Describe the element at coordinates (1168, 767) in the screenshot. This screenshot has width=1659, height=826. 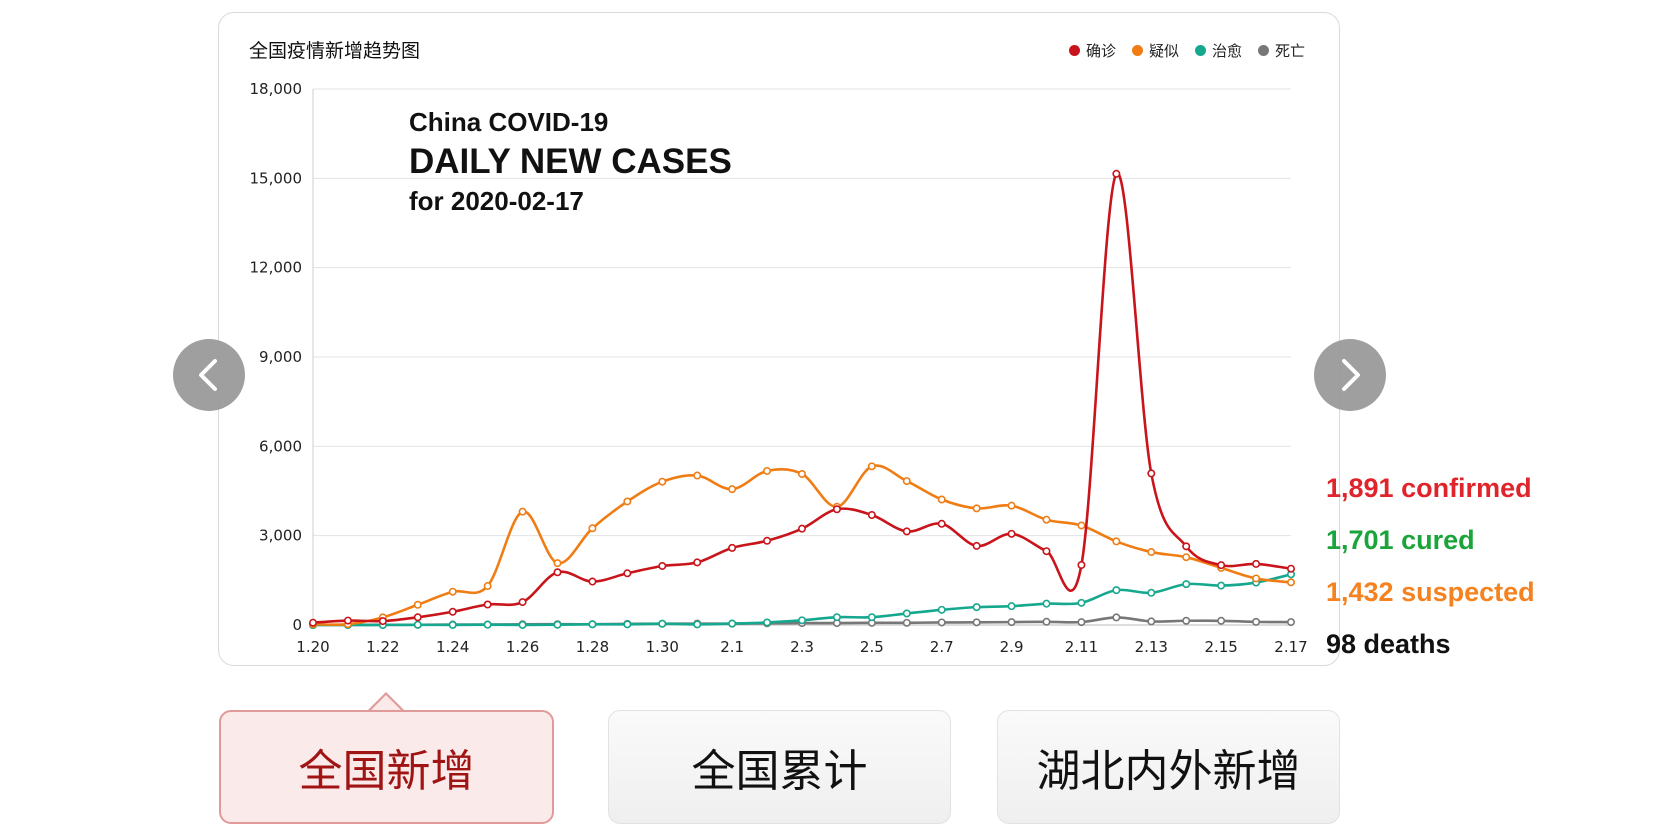
I see `tab-hubei-inside-outside-new: 湖北内外新增` at that location.